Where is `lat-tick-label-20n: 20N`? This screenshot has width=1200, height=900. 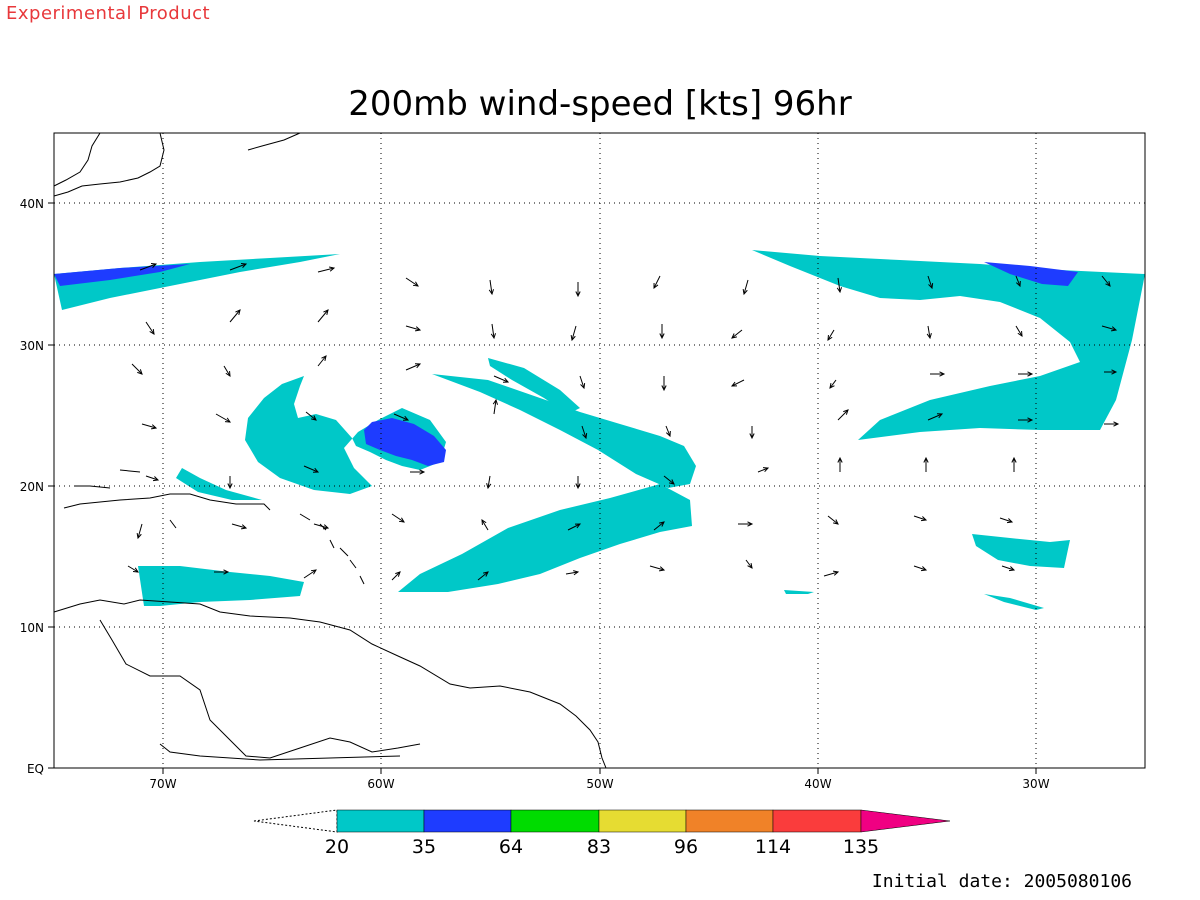
lat-tick-label-20n: 20N is located at coordinates (32, 487).